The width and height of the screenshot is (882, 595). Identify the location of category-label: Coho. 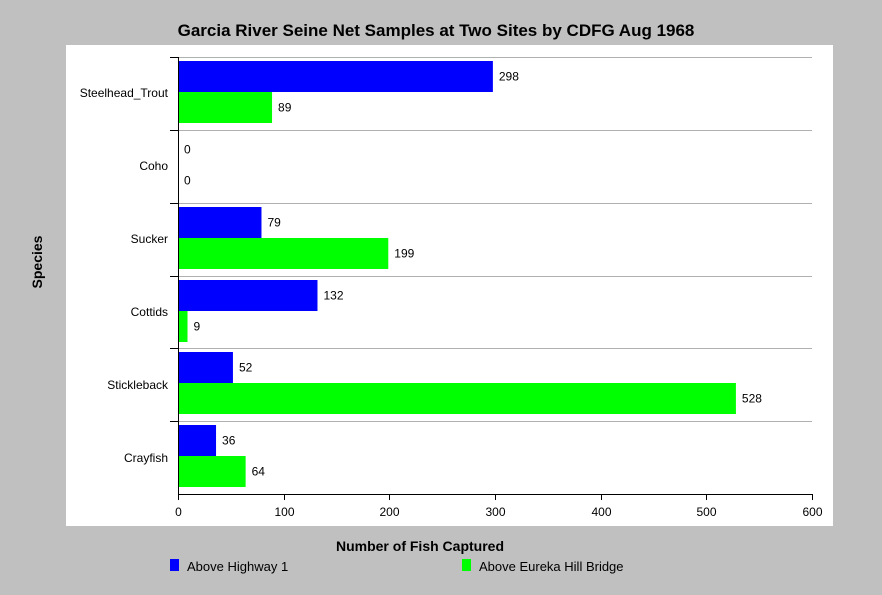
(153, 166).